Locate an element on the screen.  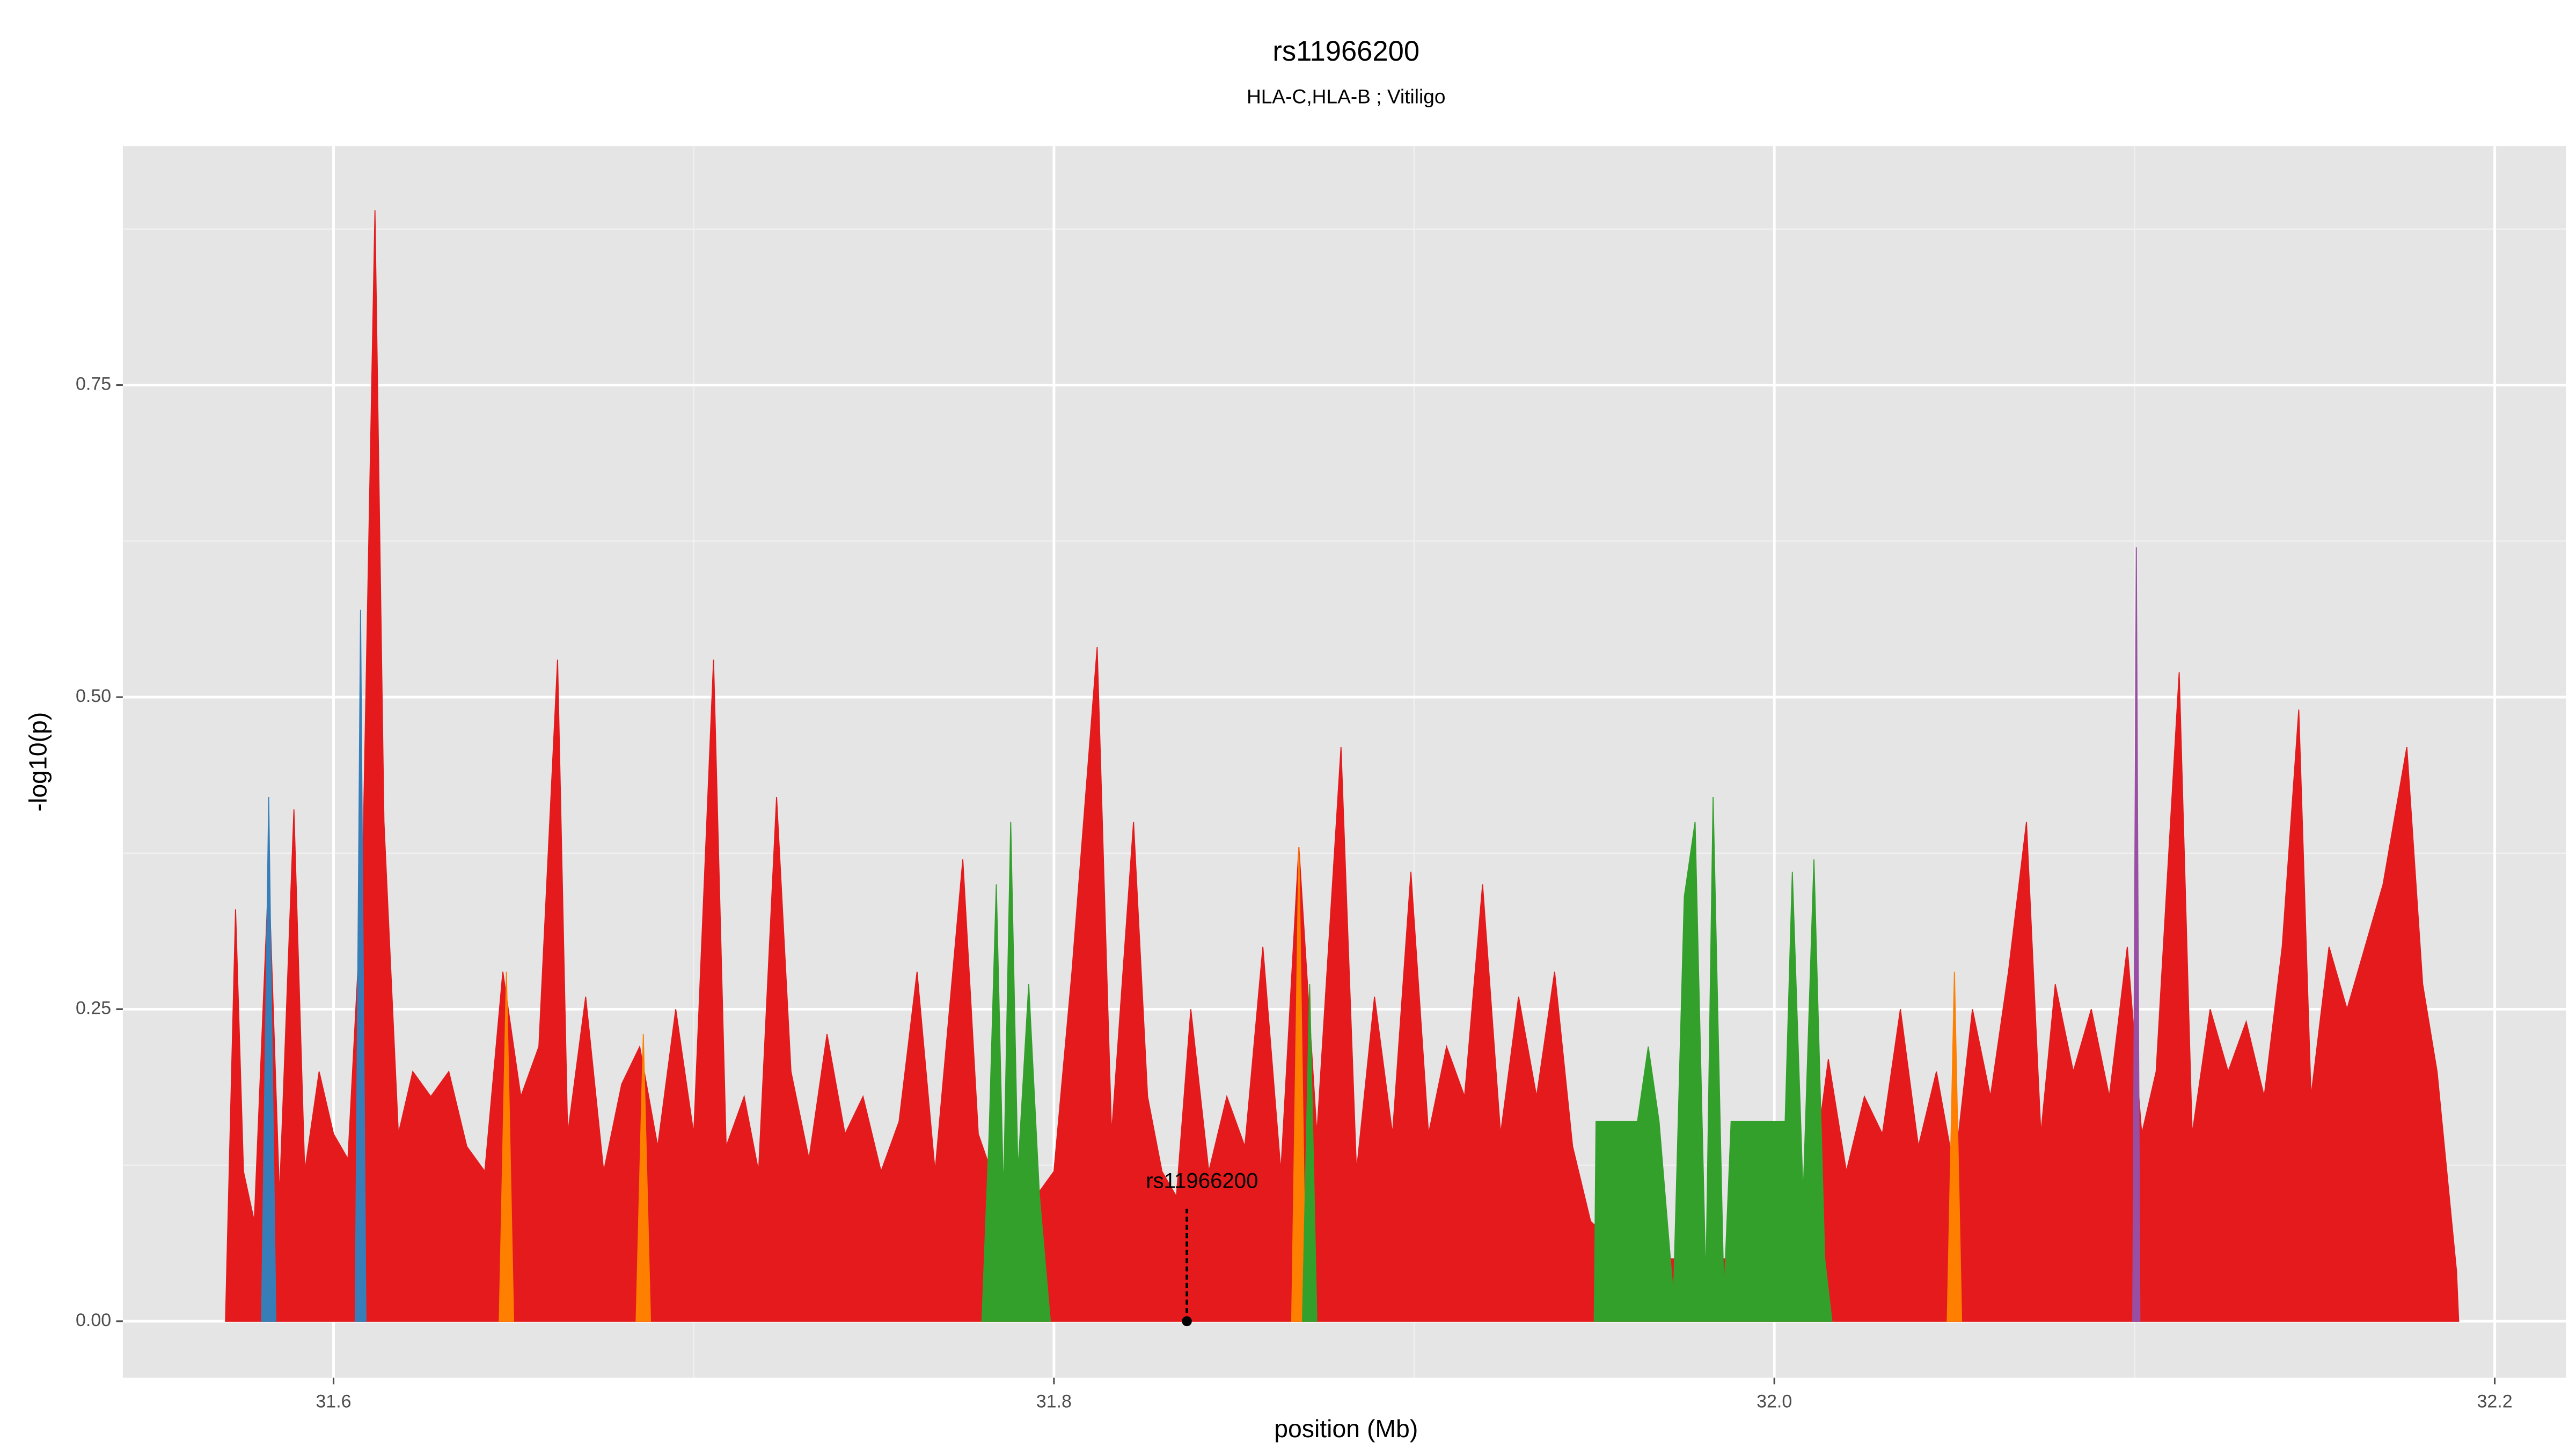
x-tick-label: 31.6 is located at coordinates (333, 1401).